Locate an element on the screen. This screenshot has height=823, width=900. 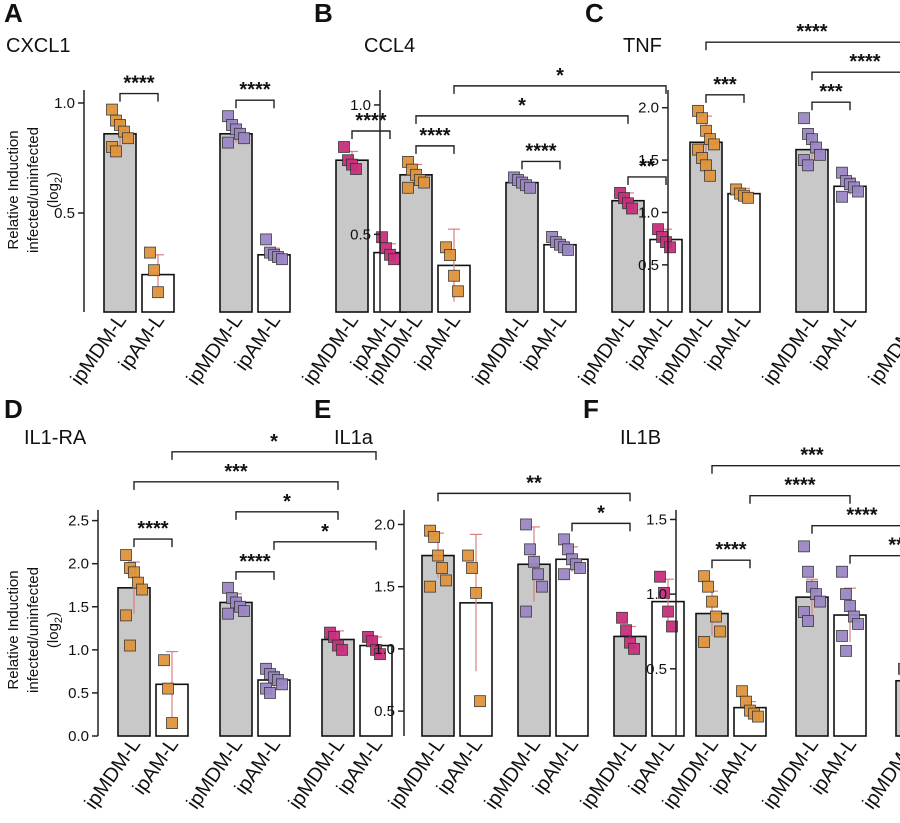
y-axis-label-row1-line2: infected/uninfected is located at coordinates (33, 190).